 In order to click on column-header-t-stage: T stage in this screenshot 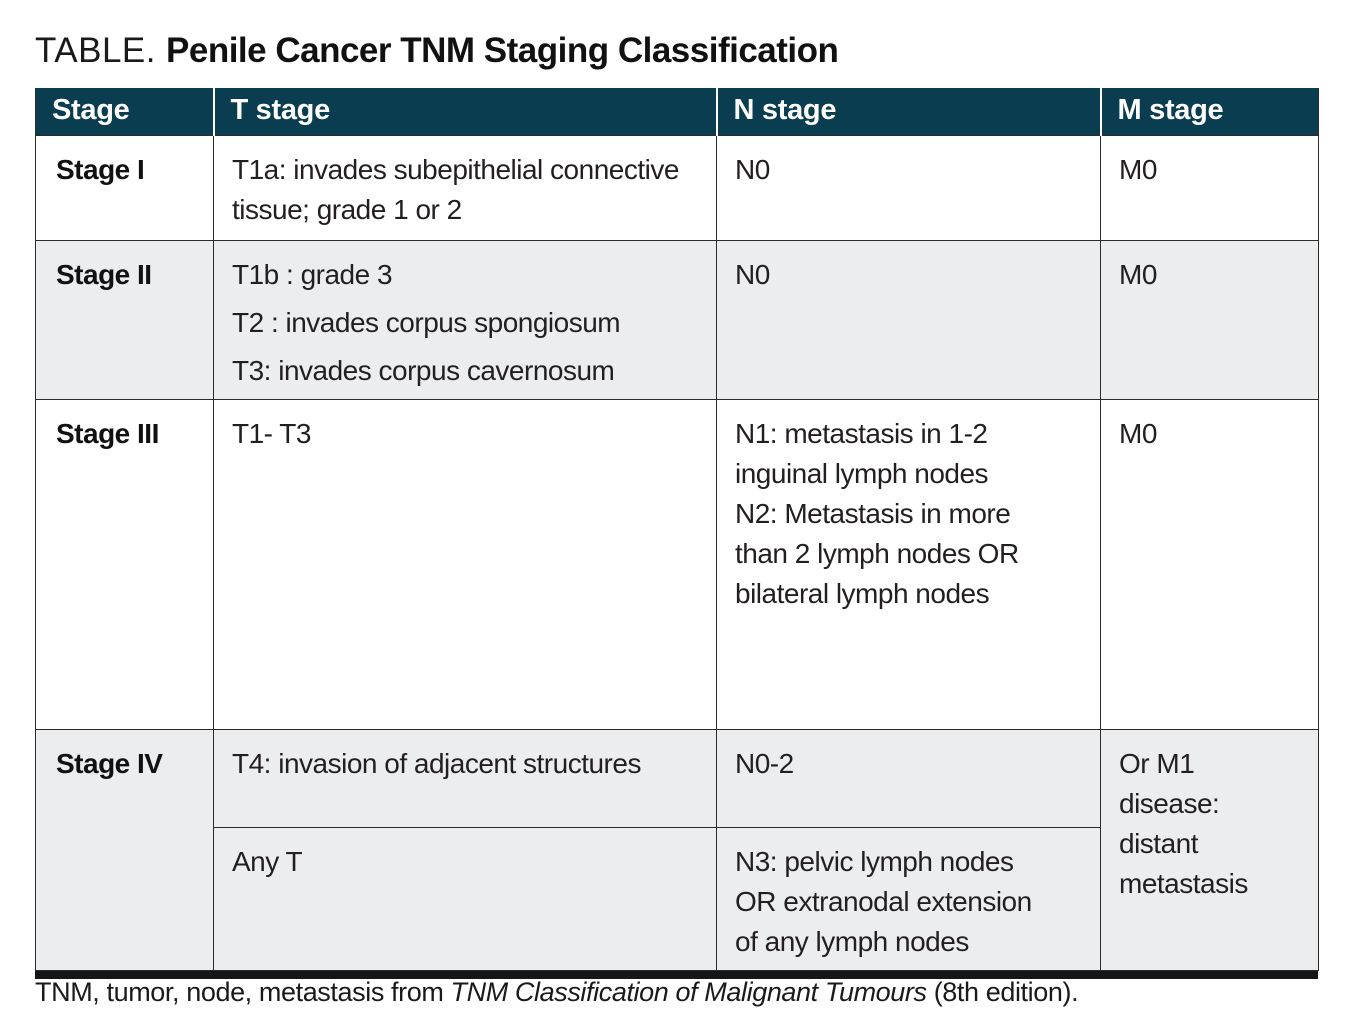, I will do `click(465, 111)`.